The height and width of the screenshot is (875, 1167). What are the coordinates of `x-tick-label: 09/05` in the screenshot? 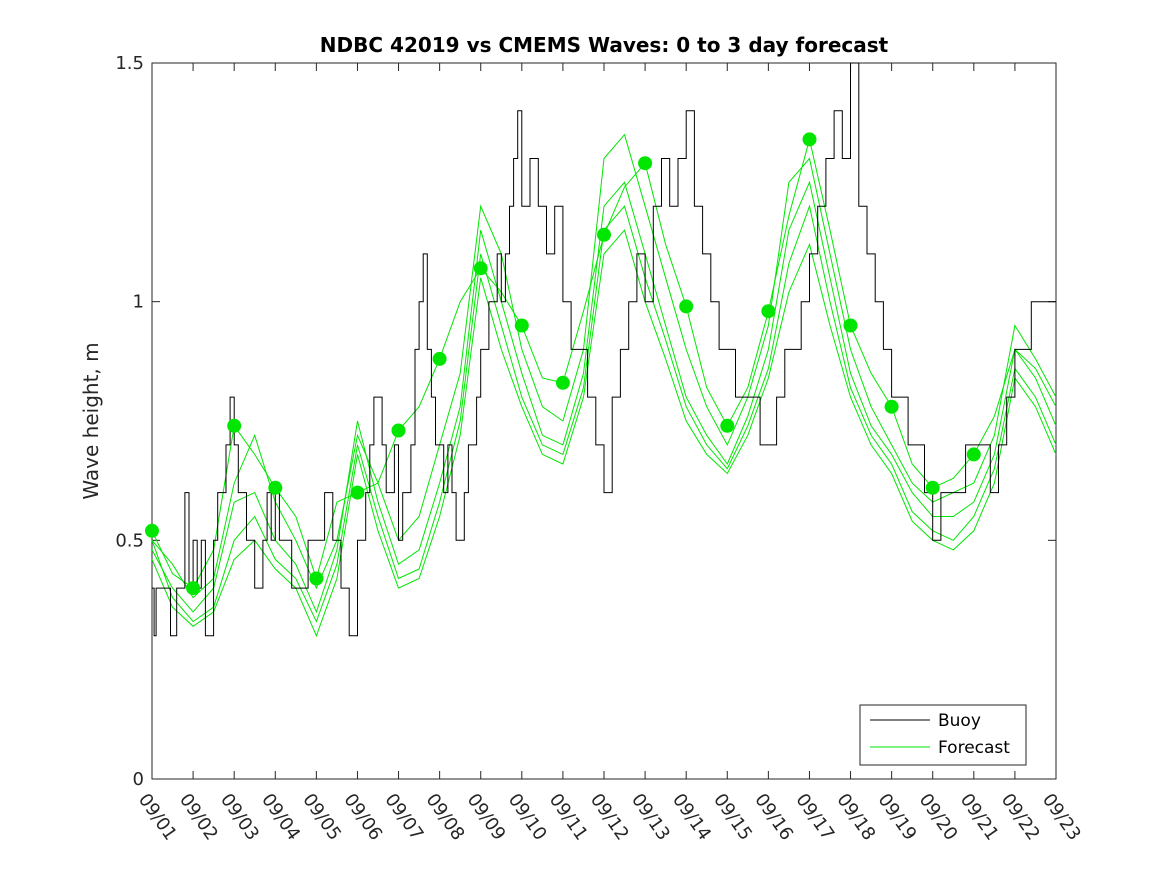 It's located at (321, 817).